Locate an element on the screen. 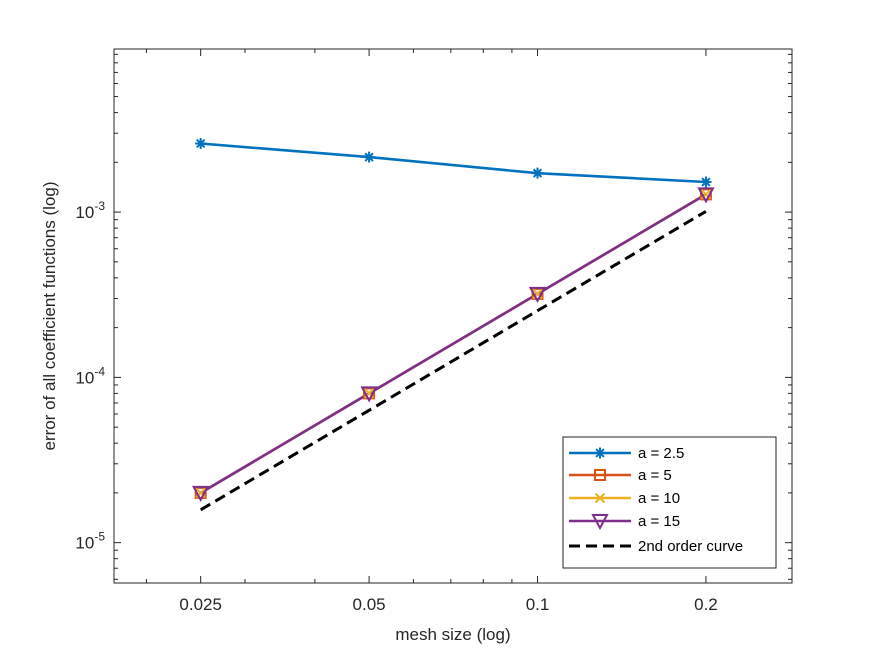  legend: a = 2.5 a = 5 a = 10 a = 15 2nd order curve is located at coordinates (669, 502).